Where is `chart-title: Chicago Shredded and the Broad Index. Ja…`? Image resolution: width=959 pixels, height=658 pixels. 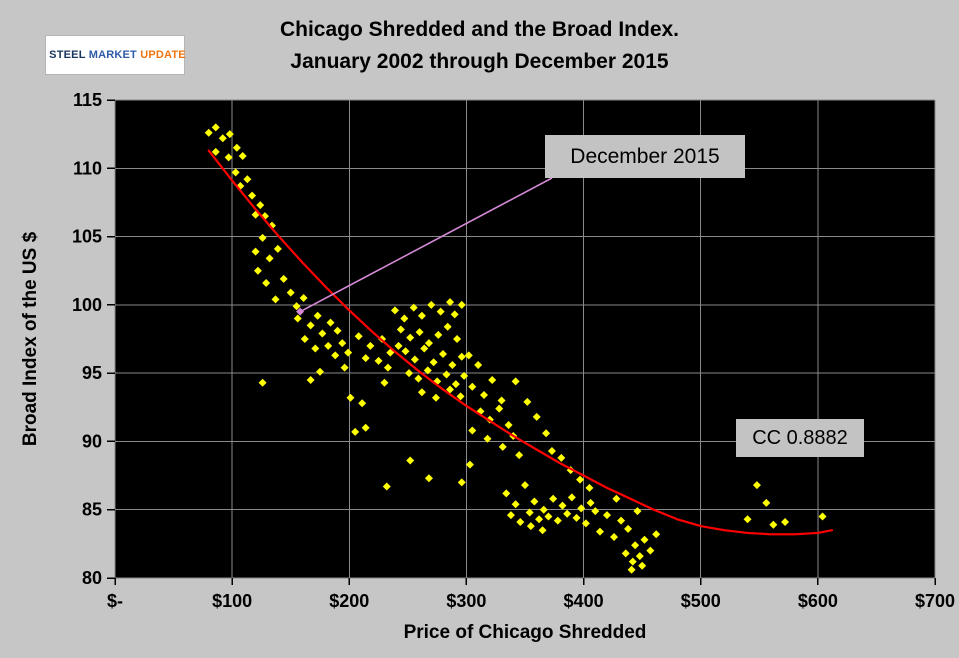 chart-title: Chicago Shredded and the Broad Index. Ja… is located at coordinates (479, 45).